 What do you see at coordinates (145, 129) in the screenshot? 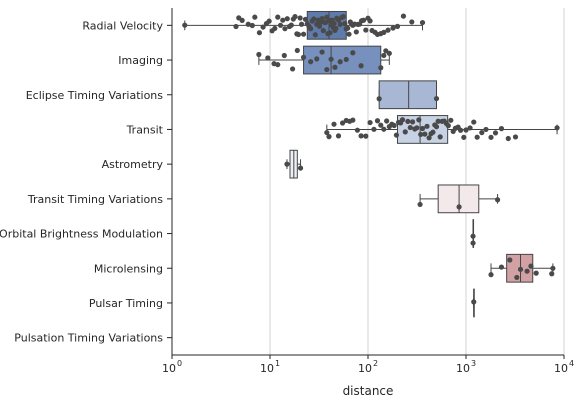
I see `y-tick-label-3: Transit` at bounding box center [145, 129].